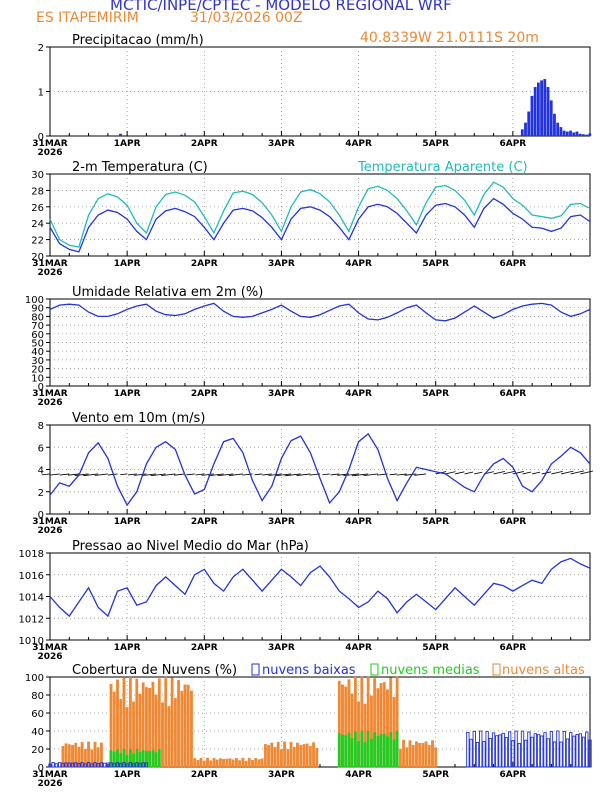  What do you see at coordinates (37, 696) in the screenshot?
I see `y-tick-label: 80` at bounding box center [37, 696].